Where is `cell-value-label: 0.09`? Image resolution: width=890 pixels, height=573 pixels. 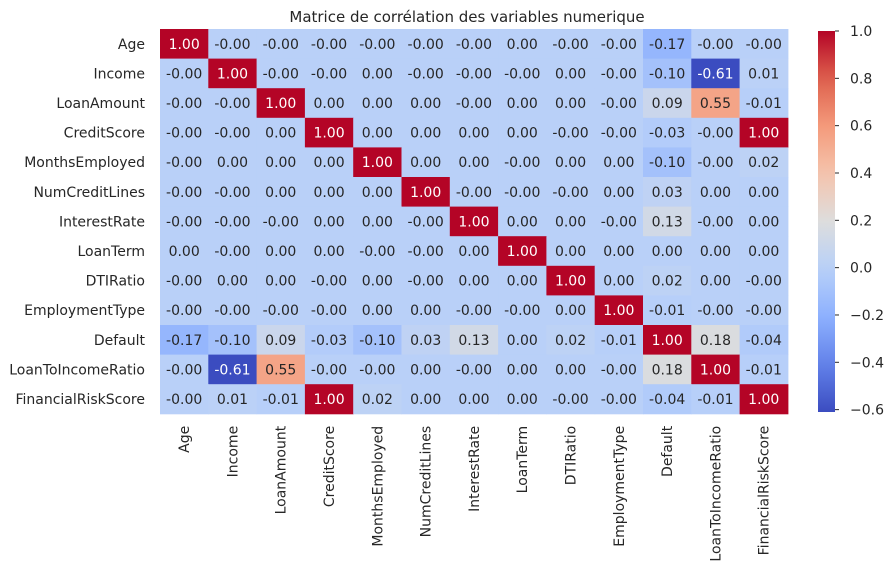
cell-value-label: 0.09 is located at coordinates (280, 341).